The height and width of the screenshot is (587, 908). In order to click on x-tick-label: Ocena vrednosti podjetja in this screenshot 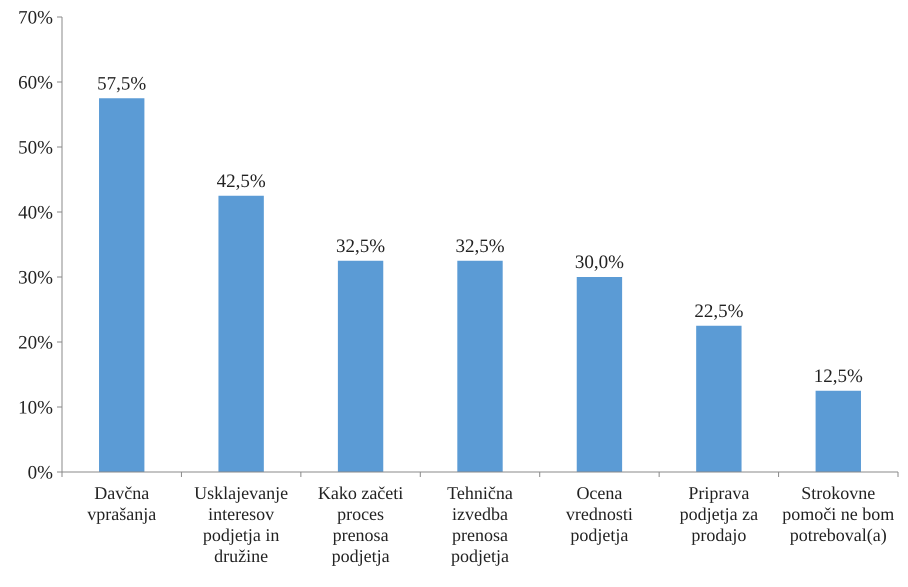, I will do `click(599, 514)`.